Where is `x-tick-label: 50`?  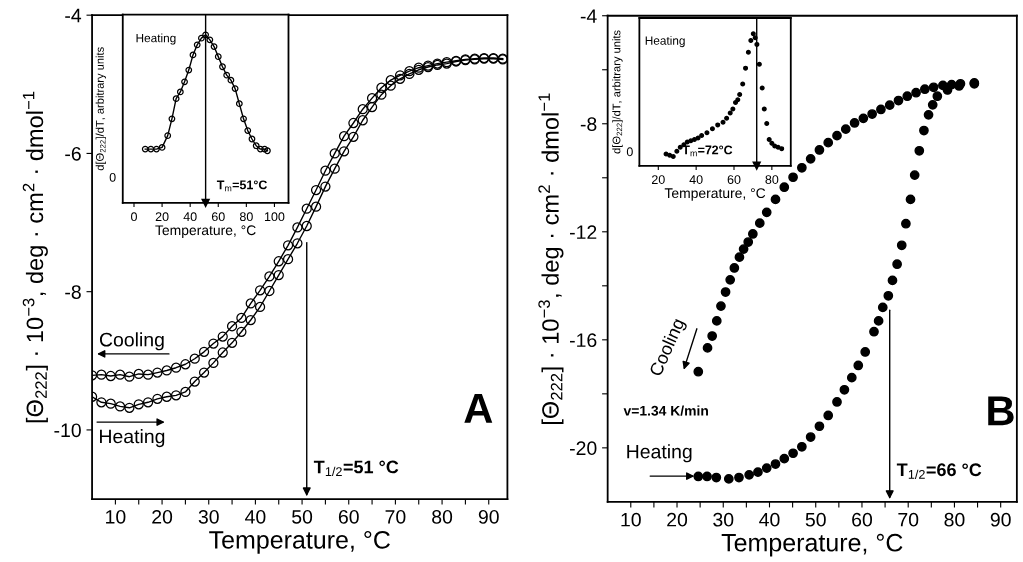 x-tick-label: 50 is located at coordinates (815, 519).